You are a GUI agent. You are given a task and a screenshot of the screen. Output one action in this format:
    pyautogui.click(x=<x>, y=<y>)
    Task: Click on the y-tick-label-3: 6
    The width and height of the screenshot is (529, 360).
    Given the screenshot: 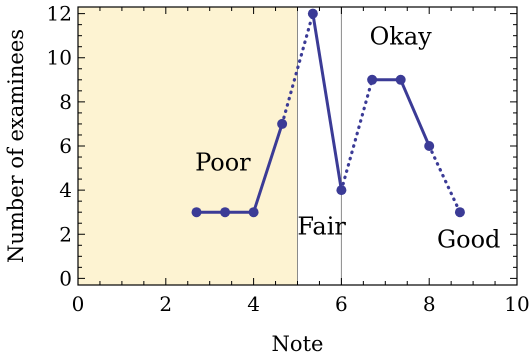 What is the action you would take?
    pyautogui.click(x=65, y=146)
    